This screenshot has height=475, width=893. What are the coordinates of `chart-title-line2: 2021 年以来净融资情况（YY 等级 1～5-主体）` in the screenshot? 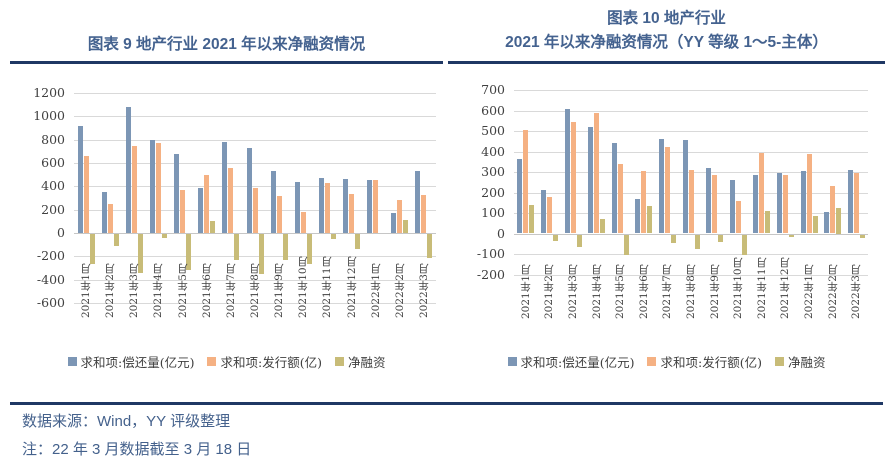 It's located at (666, 42).